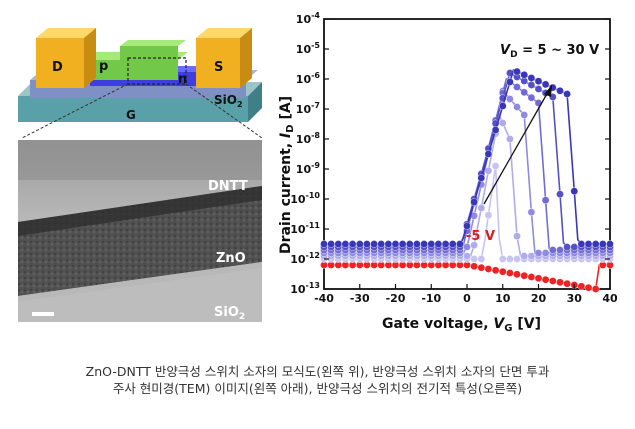 This screenshot has width=635, height=429. Describe the element at coordinates (308, 138) in the screenshot. I see `y-tick-label: 10⁻⁸` at that location.